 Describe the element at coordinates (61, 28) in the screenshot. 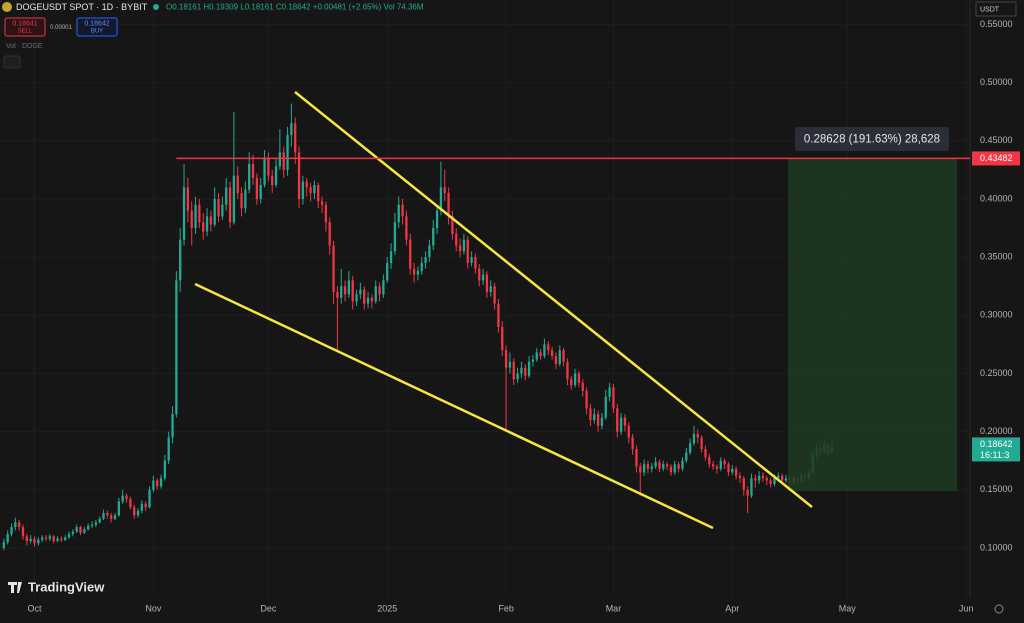

I see `spread: 0.00001` at that location.